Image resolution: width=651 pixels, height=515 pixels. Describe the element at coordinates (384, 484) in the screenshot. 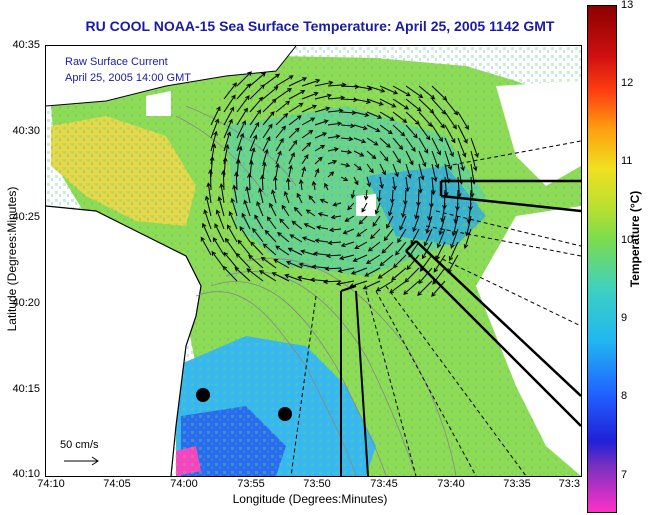

I see `x-tick-label: 73:45` at that location.